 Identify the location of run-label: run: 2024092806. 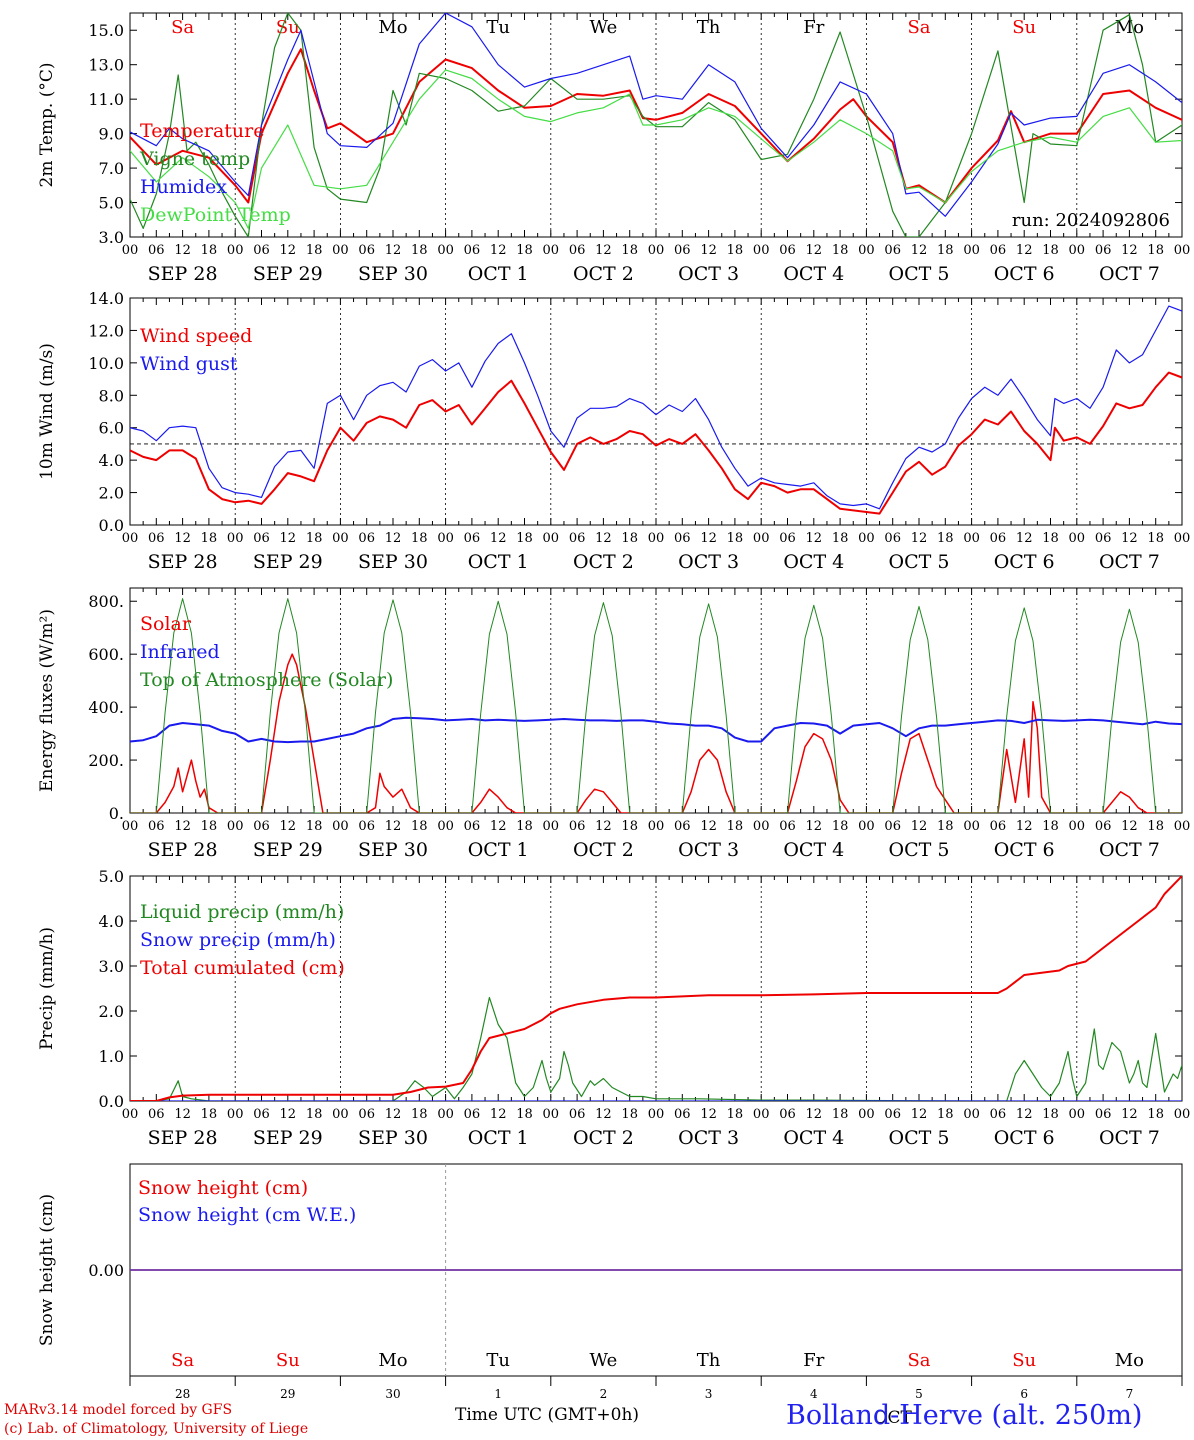
(1091, 220).